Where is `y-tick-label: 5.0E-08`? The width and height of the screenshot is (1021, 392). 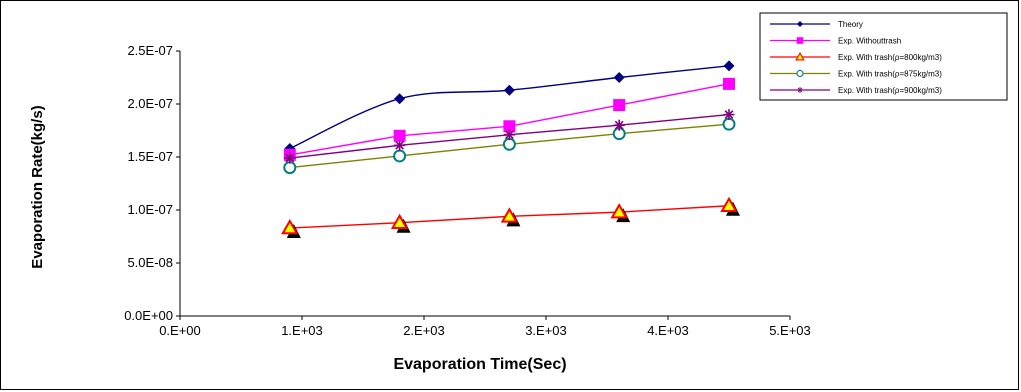
y-tick-label: 5.0E-08 is located at coordinates (150, 262).